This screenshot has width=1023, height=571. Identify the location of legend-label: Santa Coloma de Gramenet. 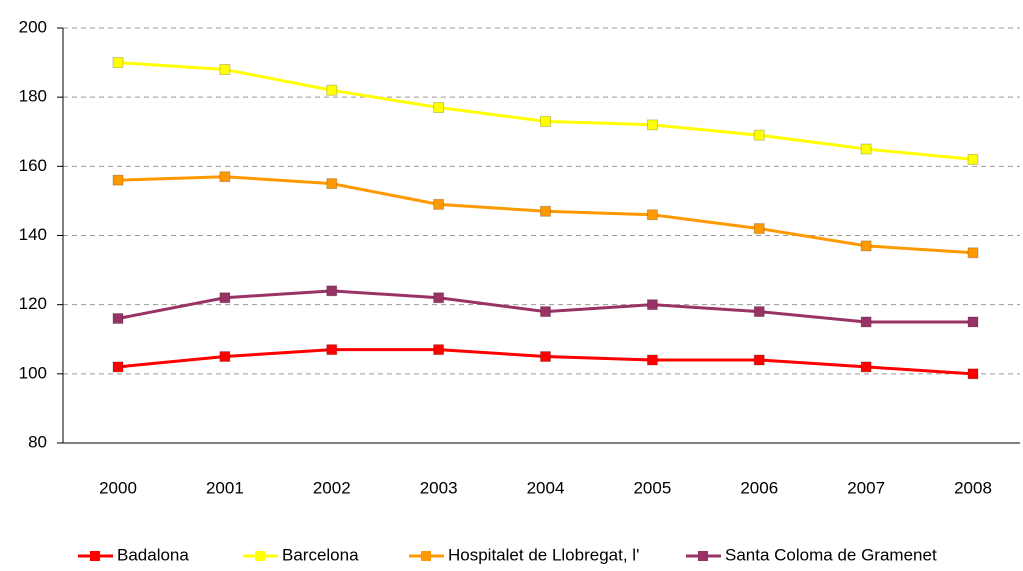
(831, 554).